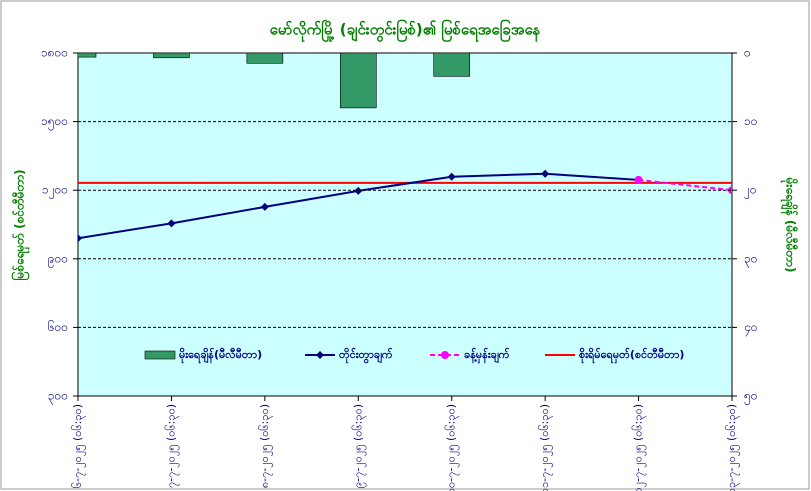 This screenshot has height=491, width=811. What do you see at coordinates (54, 122) in the screenshot?
I see `y-tick-label: ၁၅၀၀` at bounding box center [54, 122].